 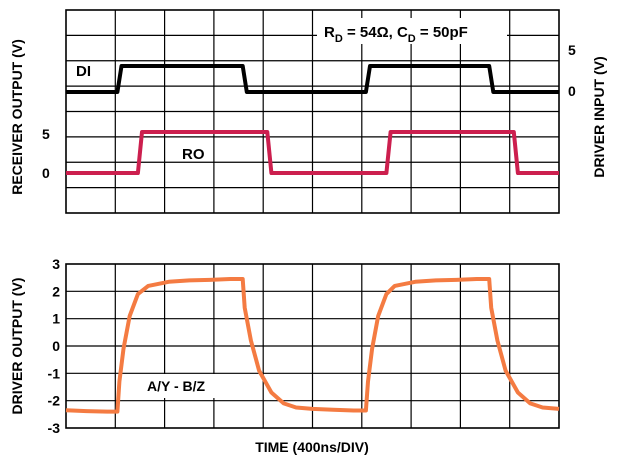 I want to click on top-right-tick-label: 5, so click(x=572, y=50).